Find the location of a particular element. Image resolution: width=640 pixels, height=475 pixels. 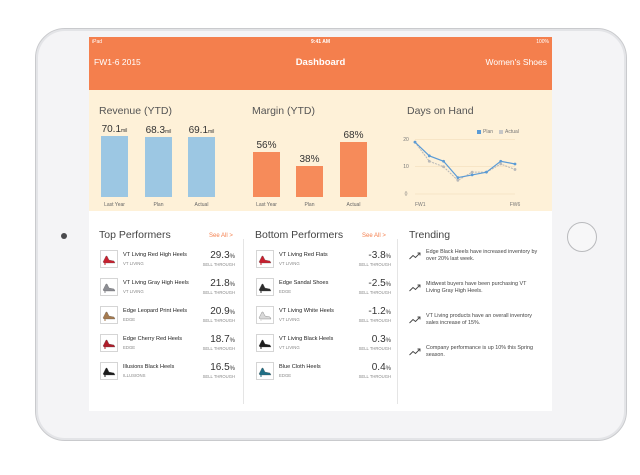

nav-bar: FW1-6 2015 Dashboard Women's Shoes is located at coordinates (320, 62).